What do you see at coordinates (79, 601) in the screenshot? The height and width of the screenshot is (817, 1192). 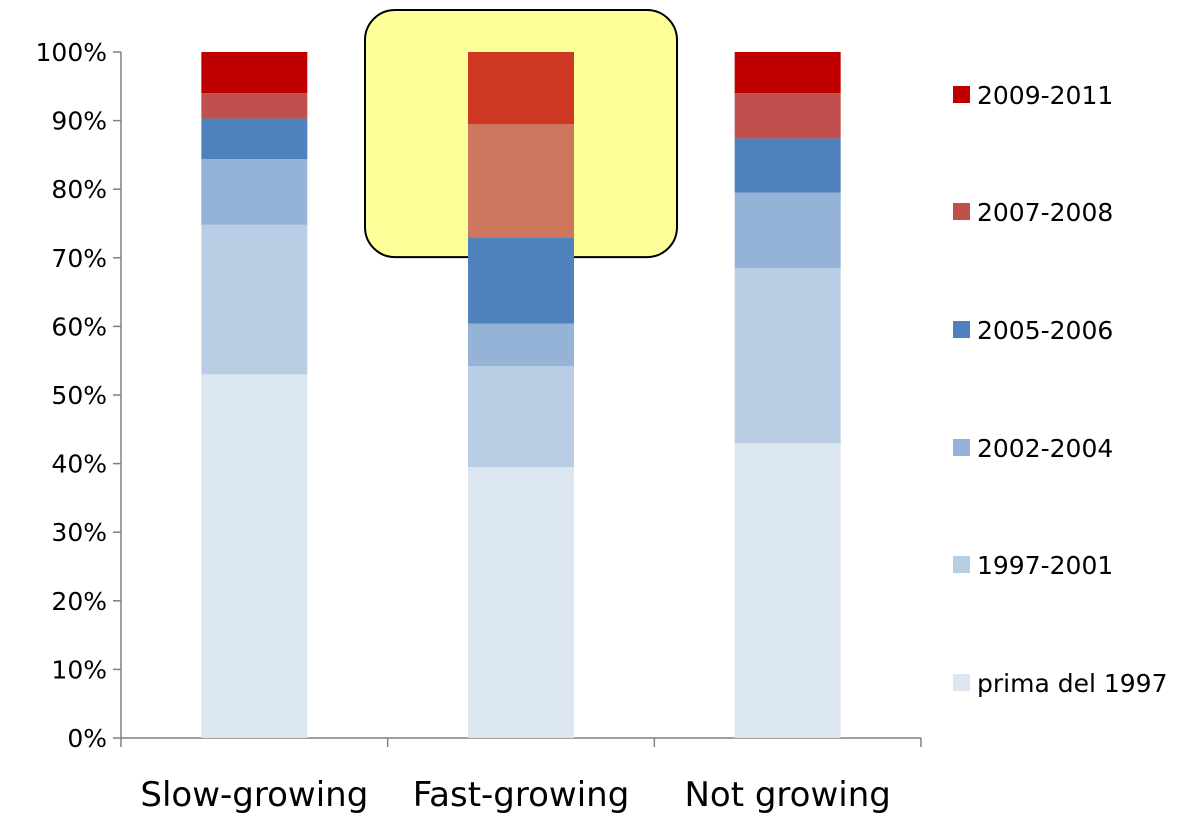 I see `y-tick-label: 20%` at bounding box center [79, 601].